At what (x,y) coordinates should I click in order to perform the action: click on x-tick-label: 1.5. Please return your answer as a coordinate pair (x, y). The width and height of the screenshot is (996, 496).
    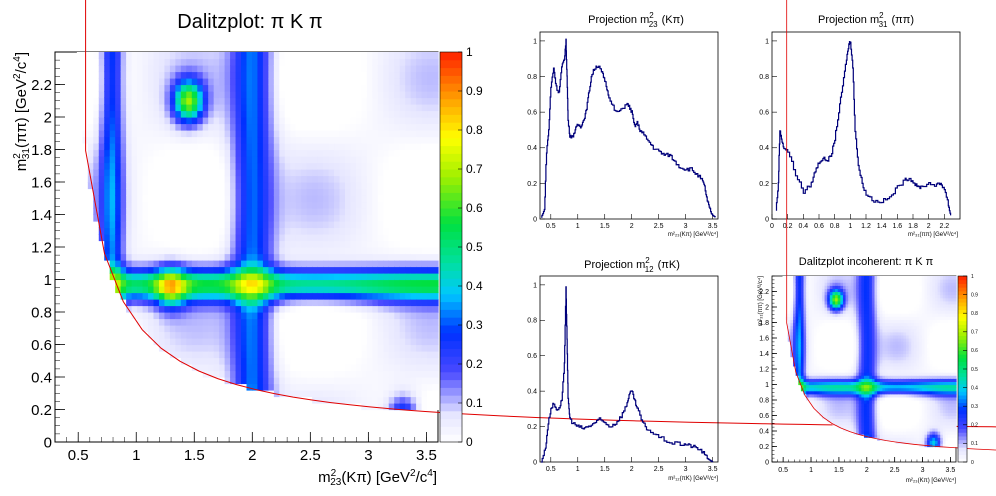
    Looking at the image, I should click on (605, 226).